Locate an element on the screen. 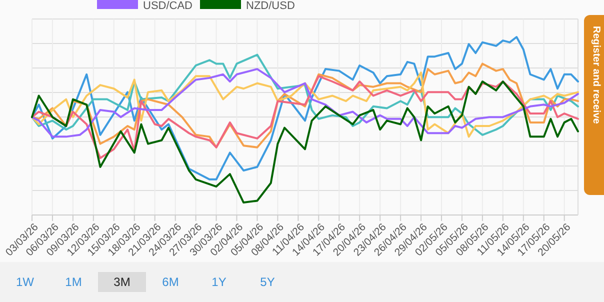 This screenshot has height=302, width=604. text: 3M is located at coordinates (122, 282).